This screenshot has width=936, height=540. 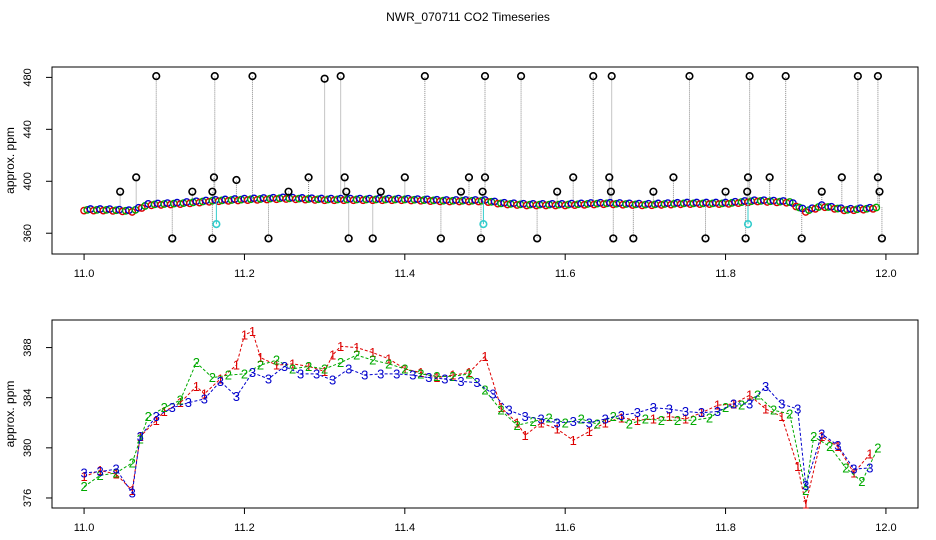 What do you see at coordinates (216, 224) in the screenshot?
I see `cyan-point` at bounding box center [216, 224].